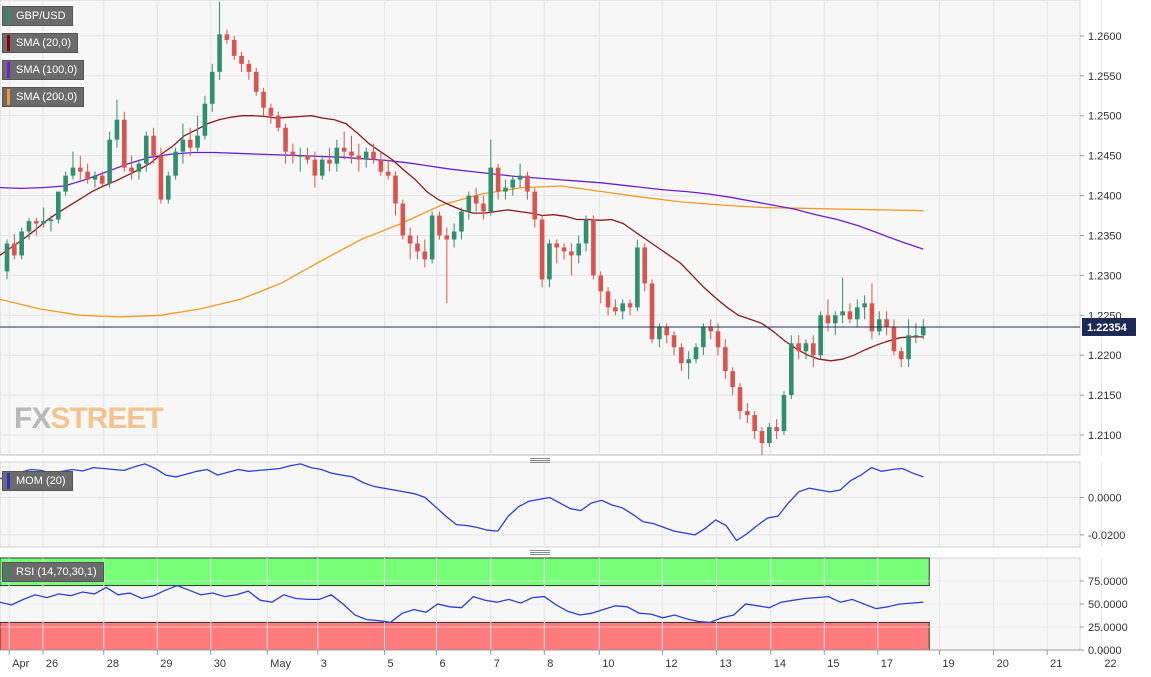  Describe the element at coordinates (32, 418) in the screenshot. I see `watermark-fx: FX` at that location.